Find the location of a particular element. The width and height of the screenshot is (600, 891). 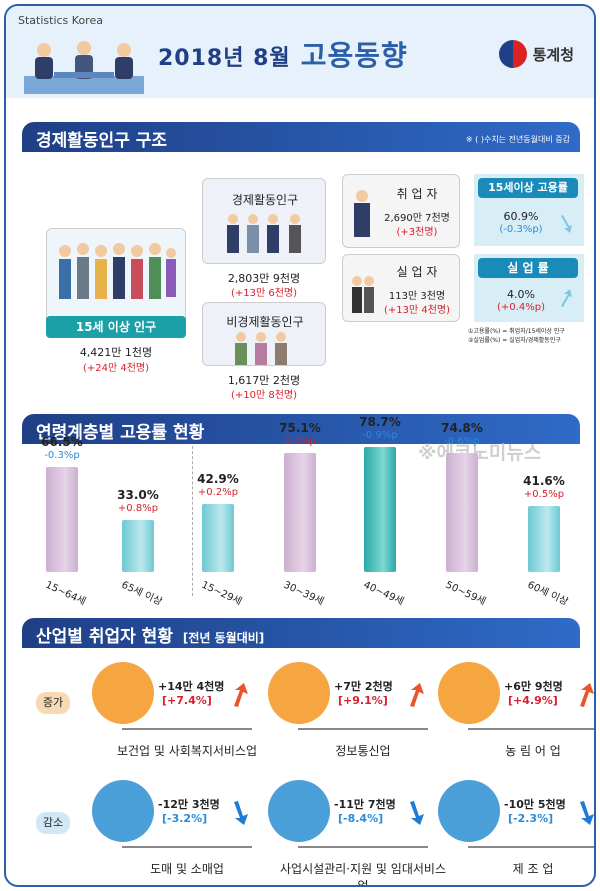

chart-category-label: 30~39세 is located at coordinates (303, 593).